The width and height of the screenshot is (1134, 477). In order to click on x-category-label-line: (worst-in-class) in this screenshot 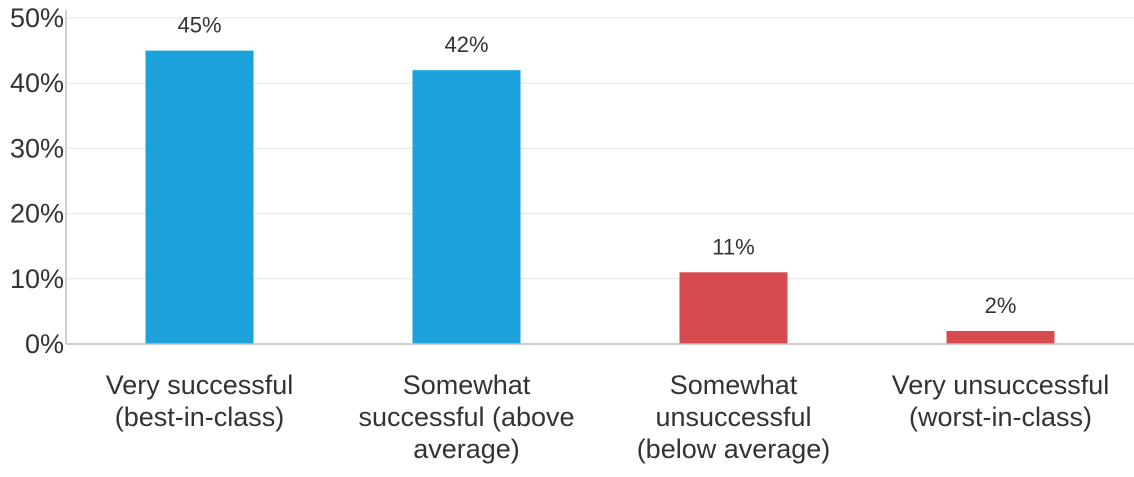, I will do `click(1000, 417)`.